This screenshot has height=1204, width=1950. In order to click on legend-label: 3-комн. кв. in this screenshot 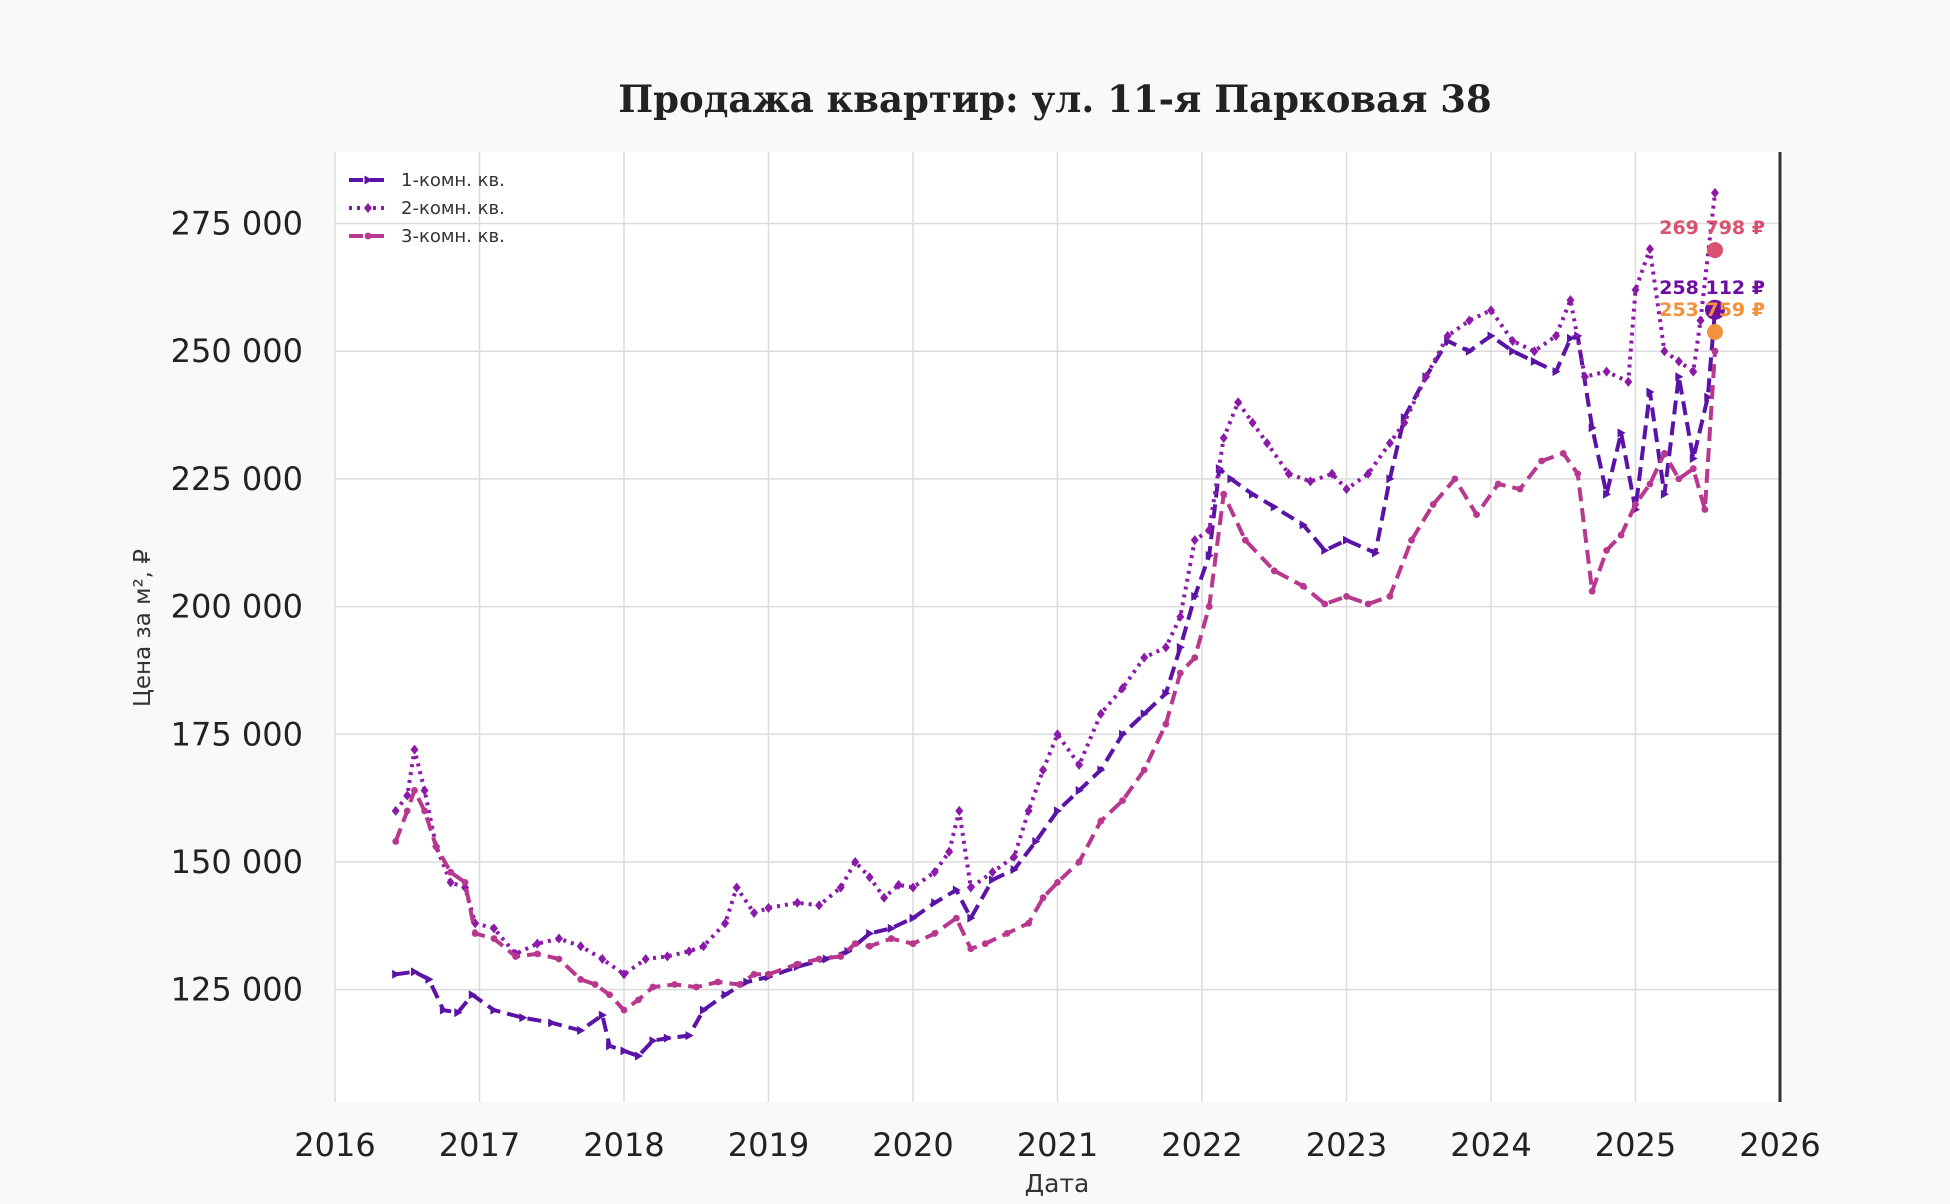, I will do `click(453, 236)`.